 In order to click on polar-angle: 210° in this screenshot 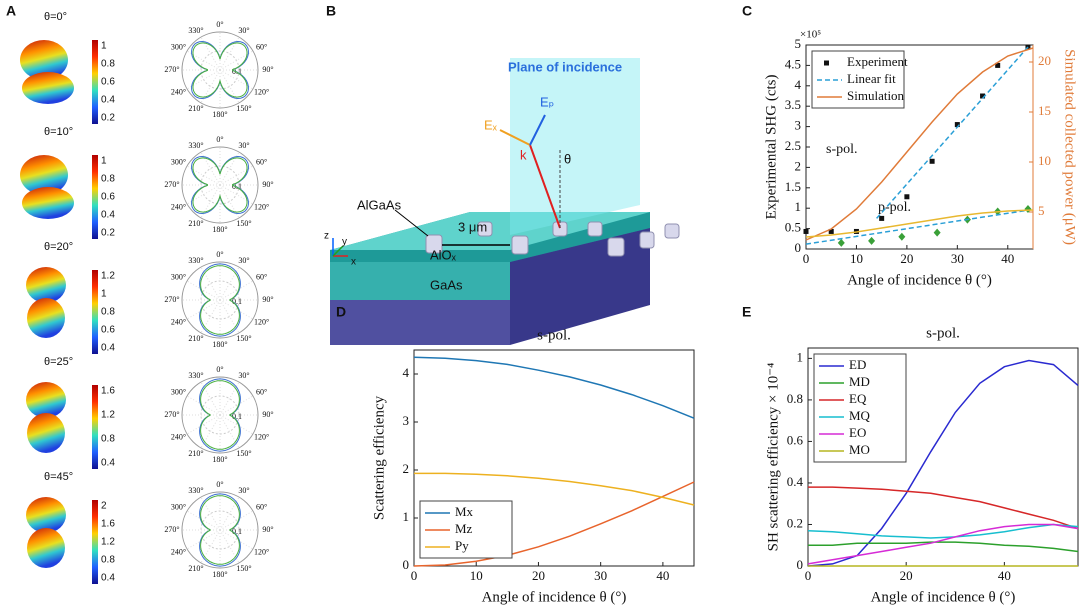, I will do `click(195, 223)`.